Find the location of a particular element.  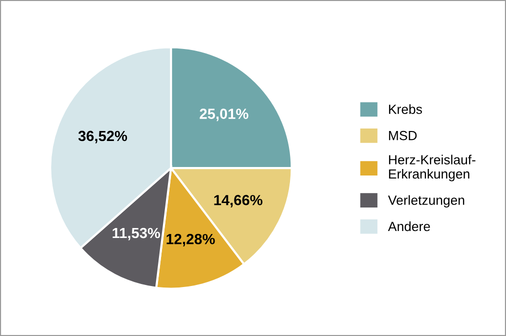

data-label: 25,01% is located at coordinates (224, 115).